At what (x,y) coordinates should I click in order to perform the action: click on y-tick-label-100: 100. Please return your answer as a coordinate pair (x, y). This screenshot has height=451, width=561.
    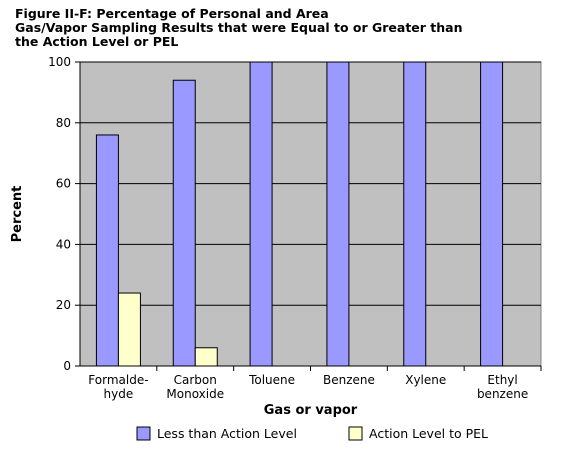
    Looking at the image, I should click on (59, 62).